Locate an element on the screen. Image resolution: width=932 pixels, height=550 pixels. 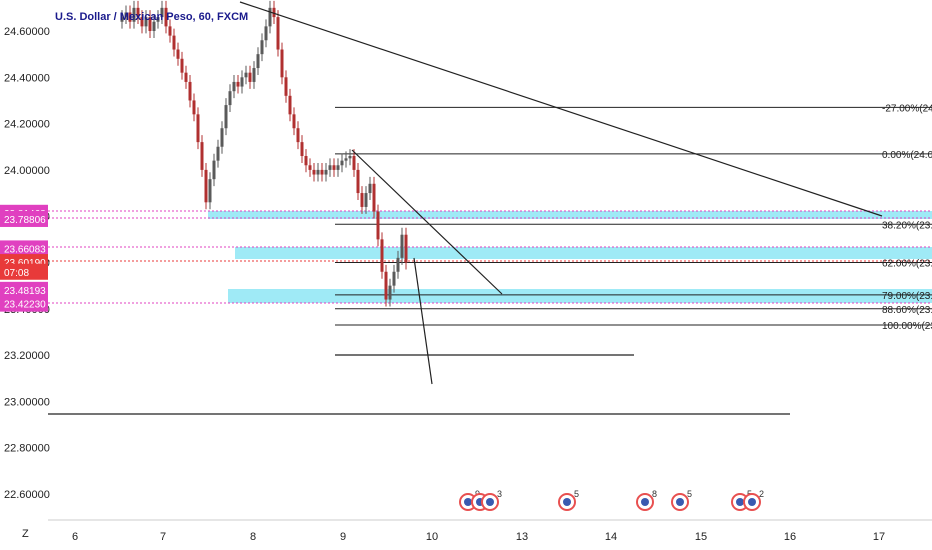
event-marker: 8 is located at coordinates (646, 500).